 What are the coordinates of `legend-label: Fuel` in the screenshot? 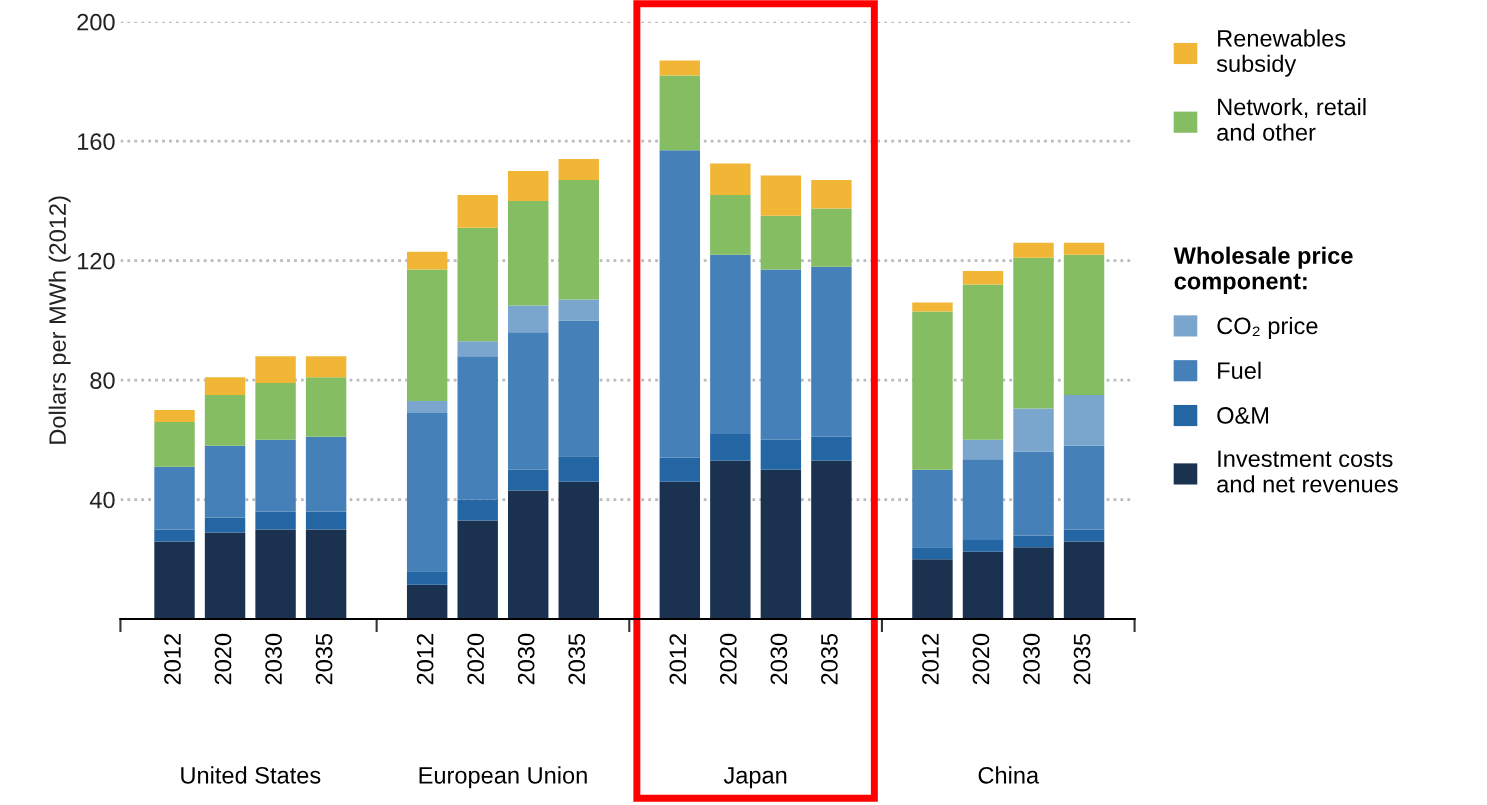 It's located at (1239, 370).